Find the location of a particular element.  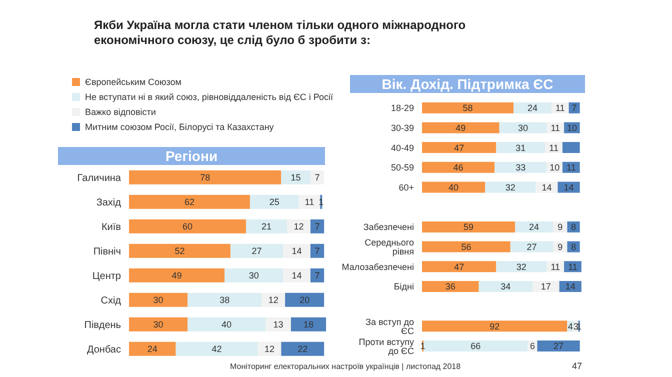

data-label: 17 is located at coordinates (545, 287).